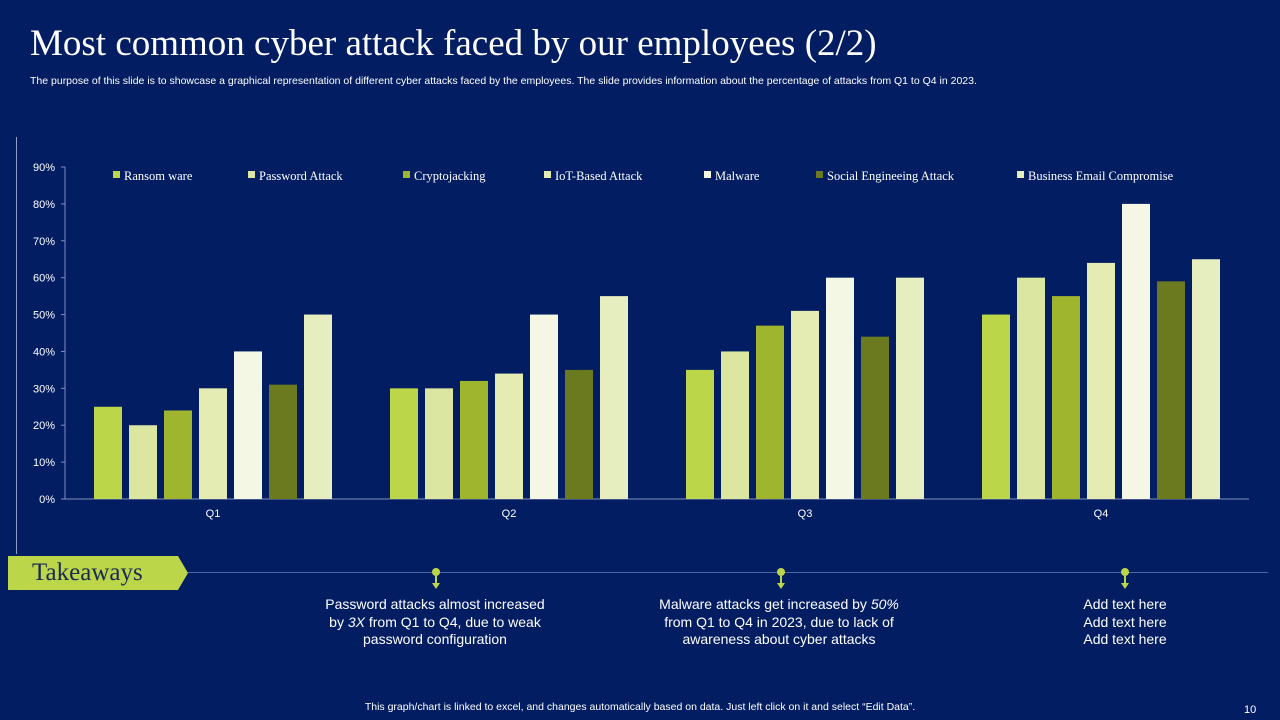 The image size is (1280, 720). I want to click on y-tick-label: 20%, so click(44, 426).